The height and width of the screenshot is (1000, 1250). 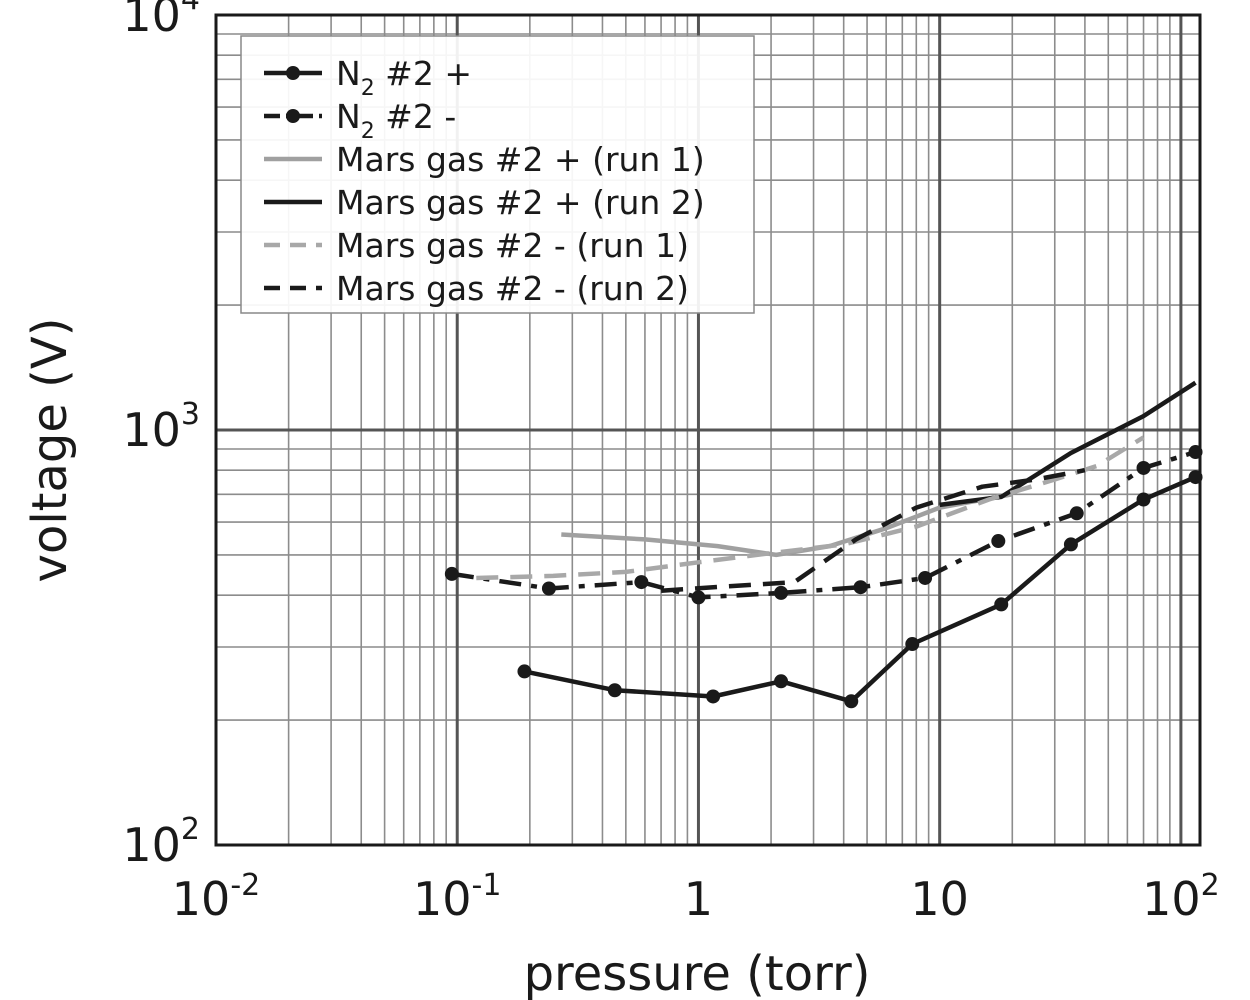 What do you see at coordinates (939, 899) in the screenshot?
I see `x-tick-label: 10` at bounding box center [939, 899].